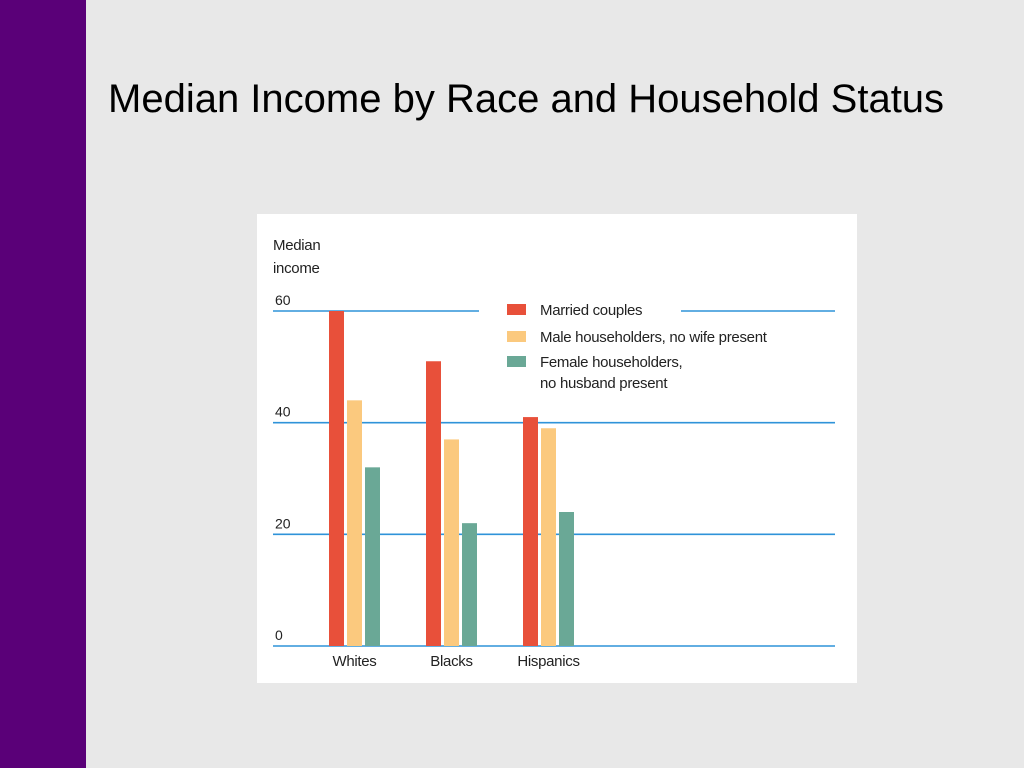 Image resolution: width=1024 pixels, height=768 pixels. Describe the element at coordinates (451, 661) in the screenshot. I see `x-tick-label: Blacks` at that location.